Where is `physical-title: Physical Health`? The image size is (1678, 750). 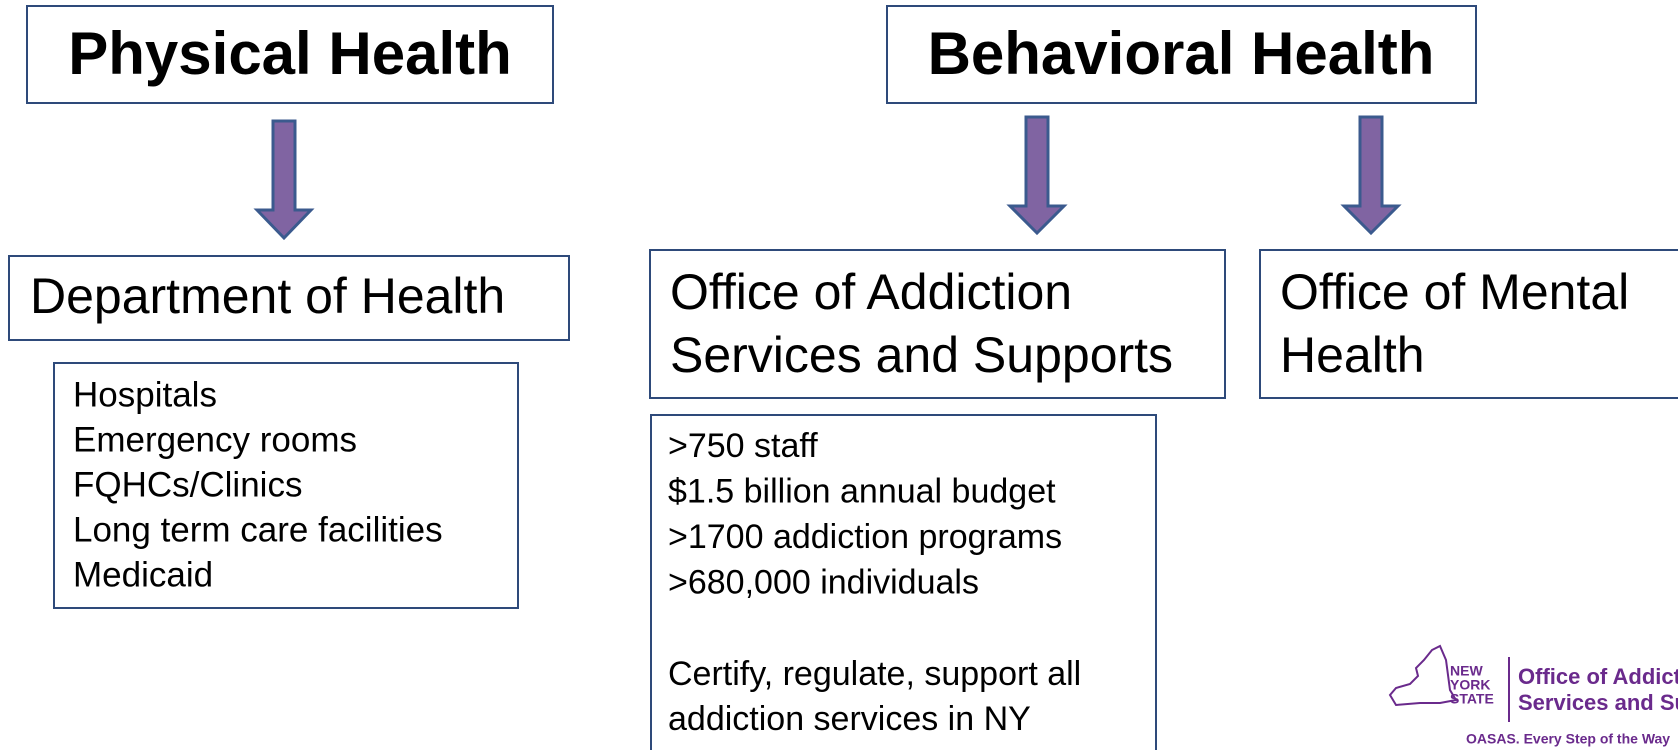 physical-title: Physical Health is located at coordinates (290, 53).